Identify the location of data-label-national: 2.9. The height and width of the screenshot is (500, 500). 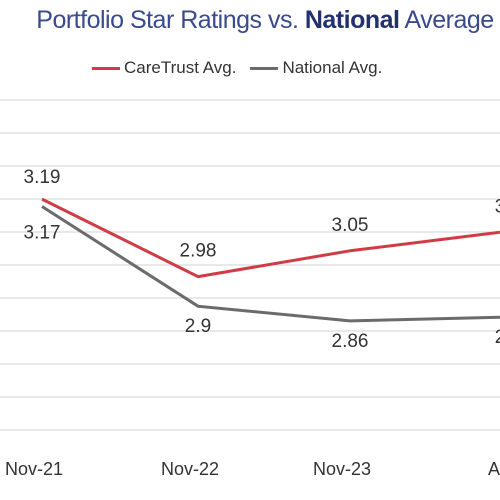
(198, 326).